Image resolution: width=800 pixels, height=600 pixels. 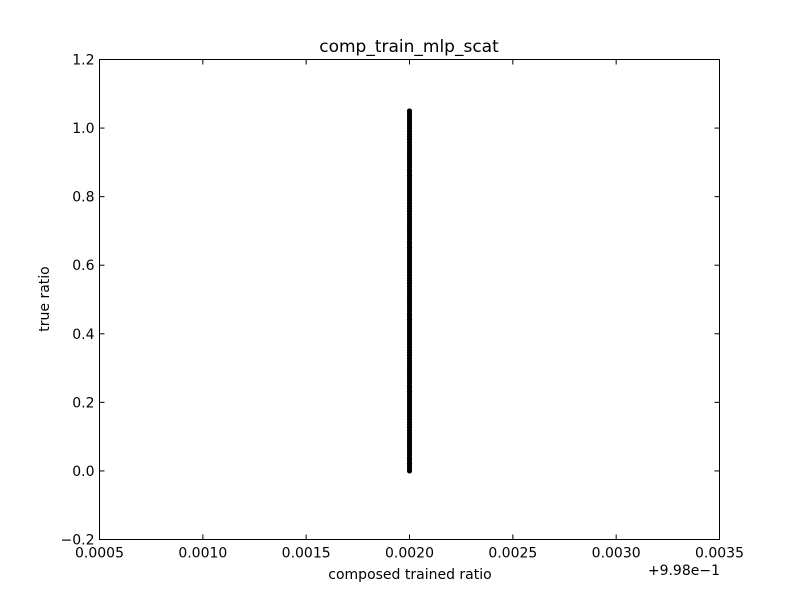 What do you see at coordinates (306, 554) in the screenshot?
I see `x-tick-label: 0.0015` at bounding box center [306, 554].